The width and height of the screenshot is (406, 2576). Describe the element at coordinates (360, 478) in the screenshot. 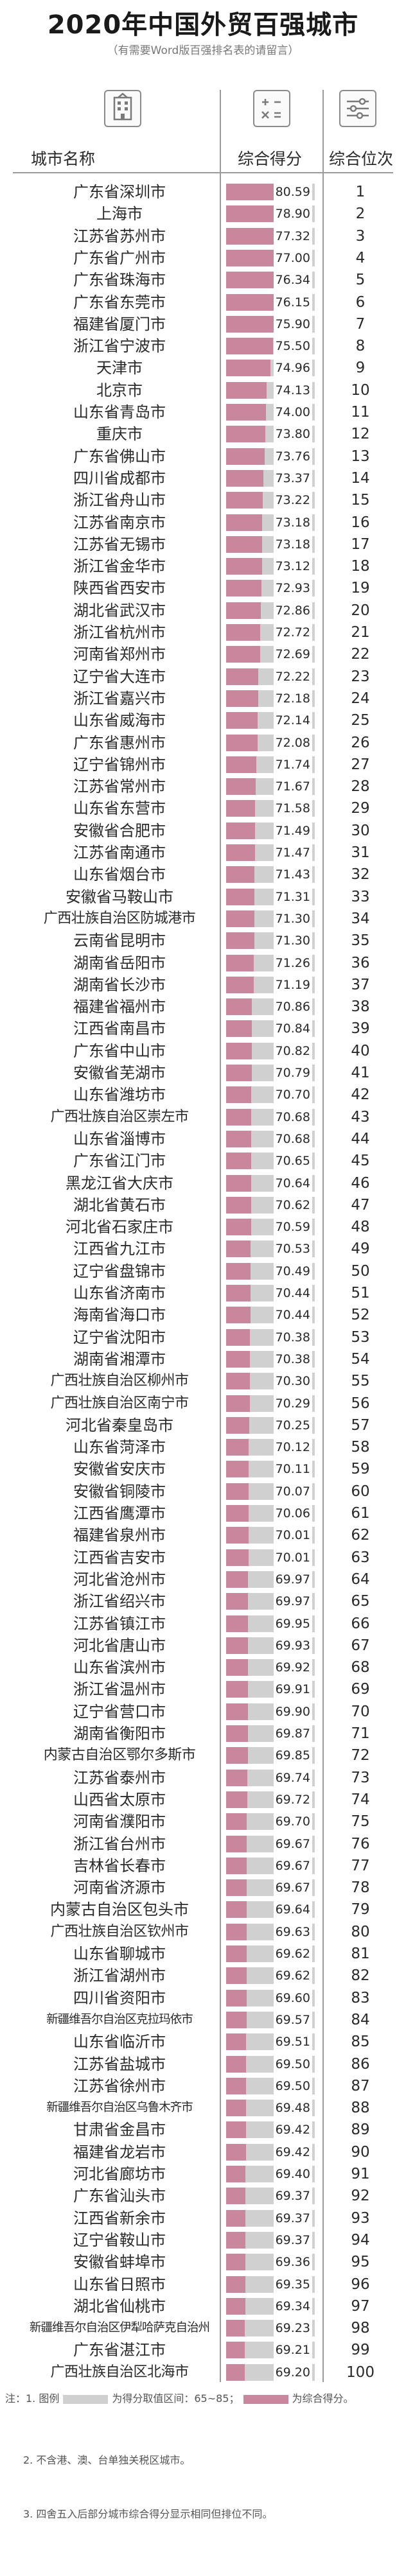

I see `rank-value: 14` at that location.